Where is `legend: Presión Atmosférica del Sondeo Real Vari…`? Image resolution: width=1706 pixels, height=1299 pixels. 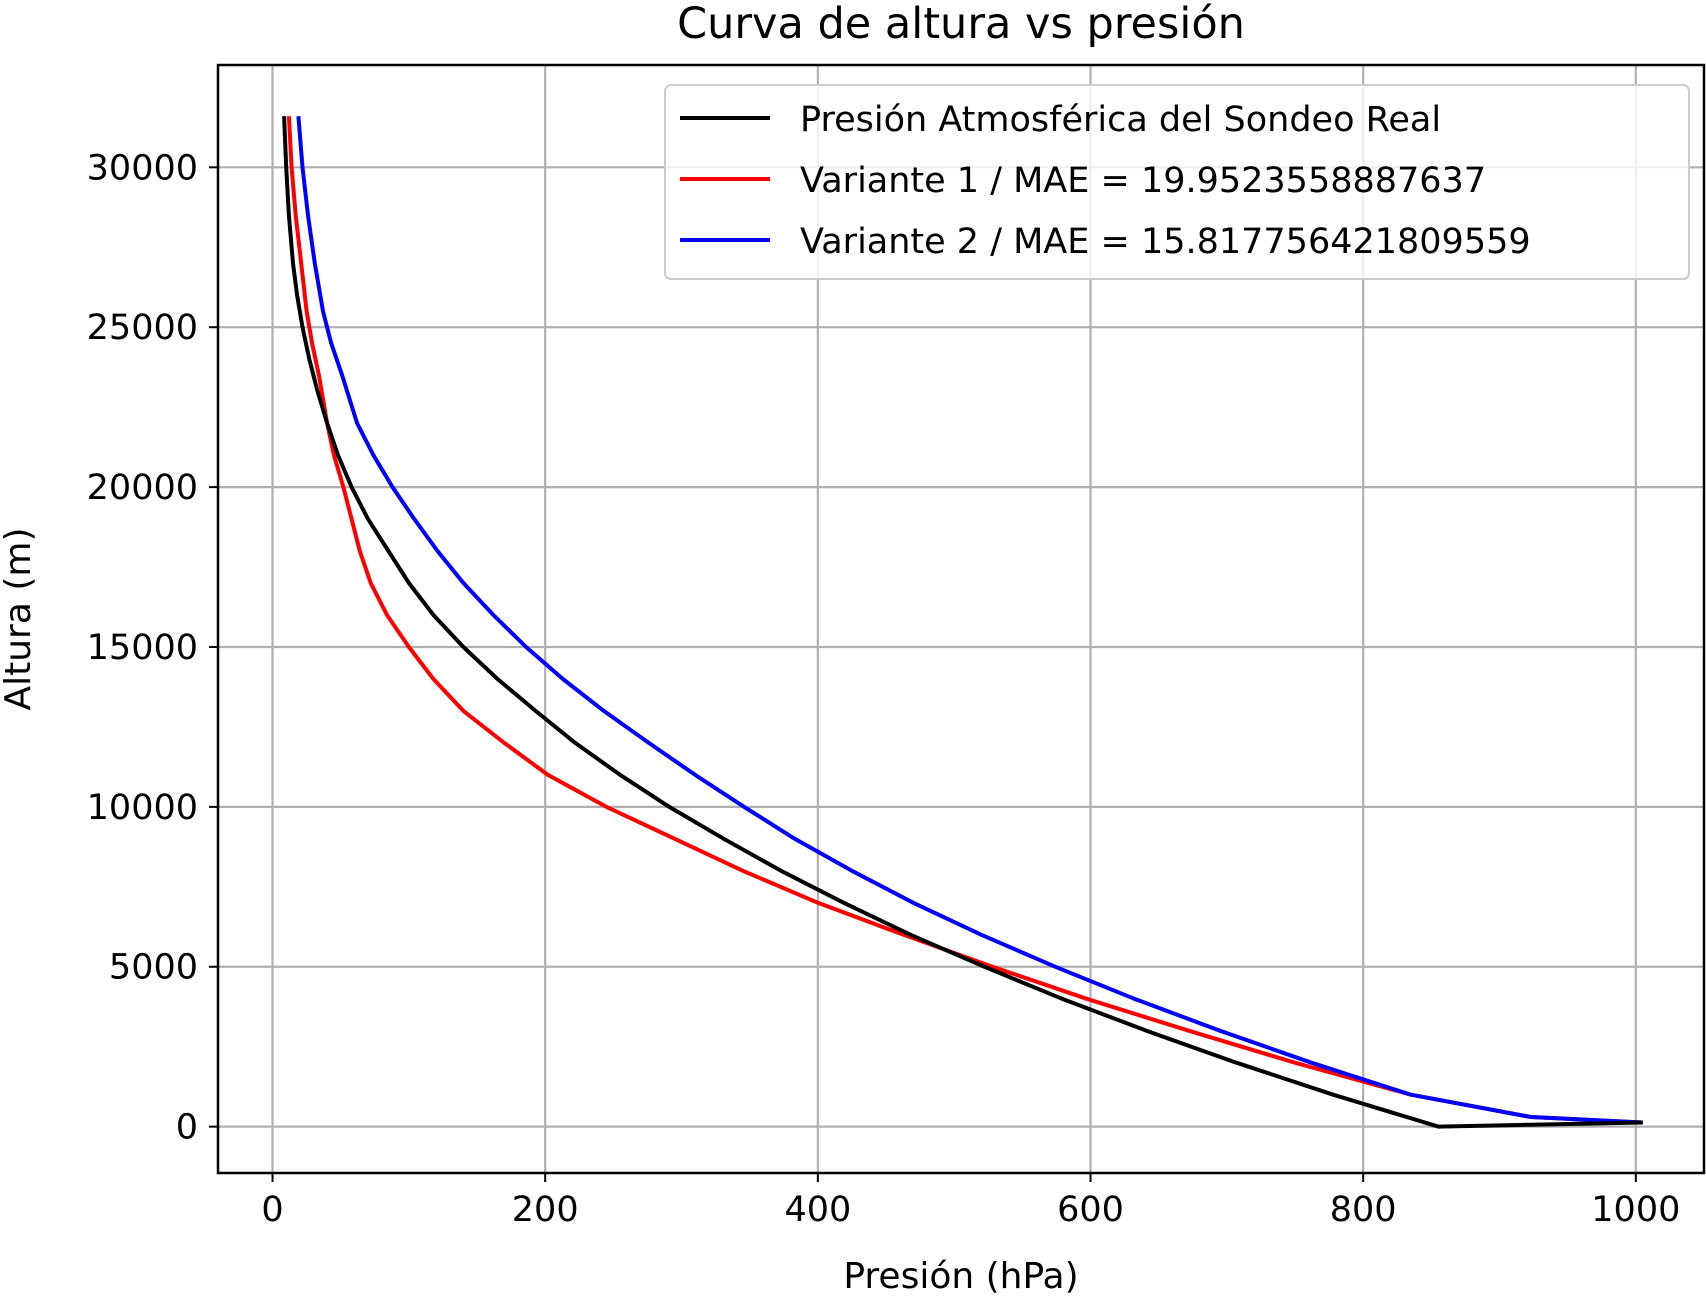
legend: Presión Atmosférica del Sondeo Real Vari… is located at coordinates (1177, 182).